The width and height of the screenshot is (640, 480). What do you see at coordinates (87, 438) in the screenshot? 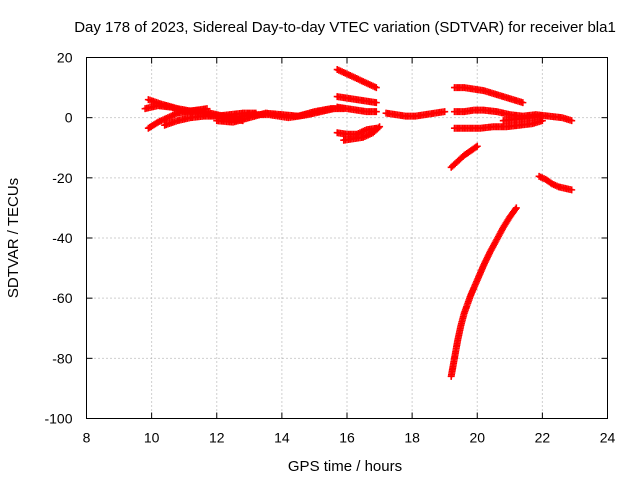
I see `x-tick-label: 8` at bounding box center [87, 438].